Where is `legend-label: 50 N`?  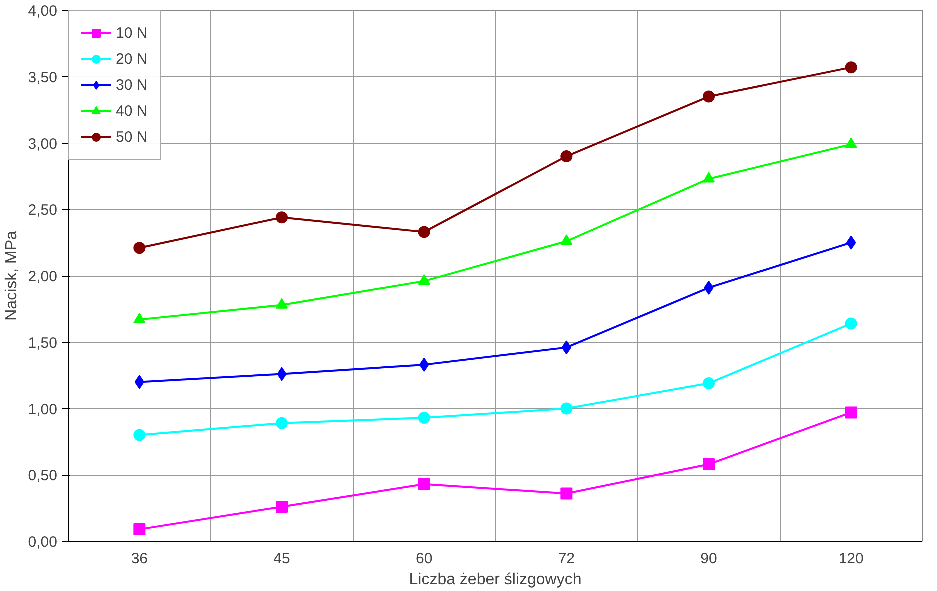
legend-label: 50 N is located at coordinates (132, 137).